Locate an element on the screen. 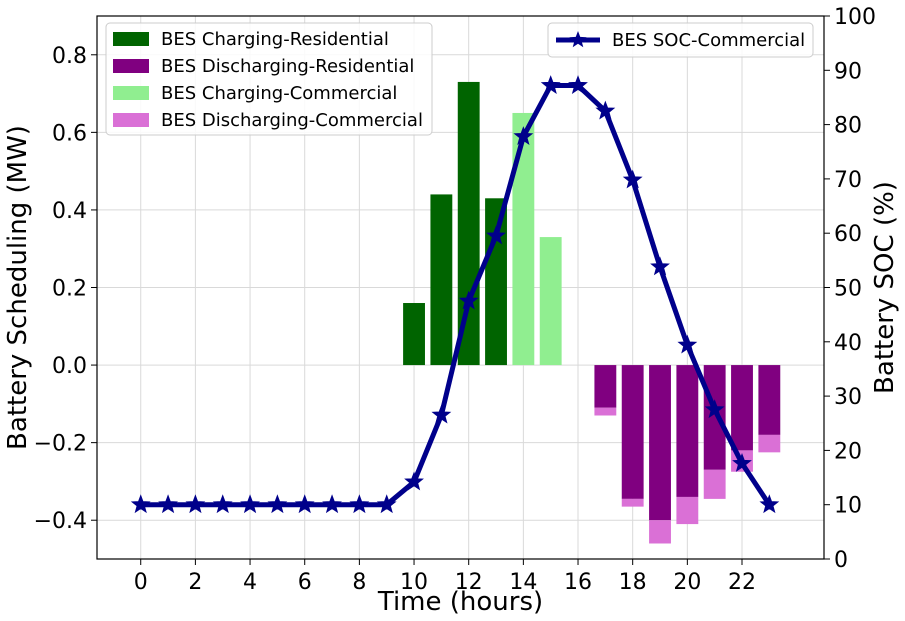  x-tick-label: 16 is located at coordinates (578, 582).